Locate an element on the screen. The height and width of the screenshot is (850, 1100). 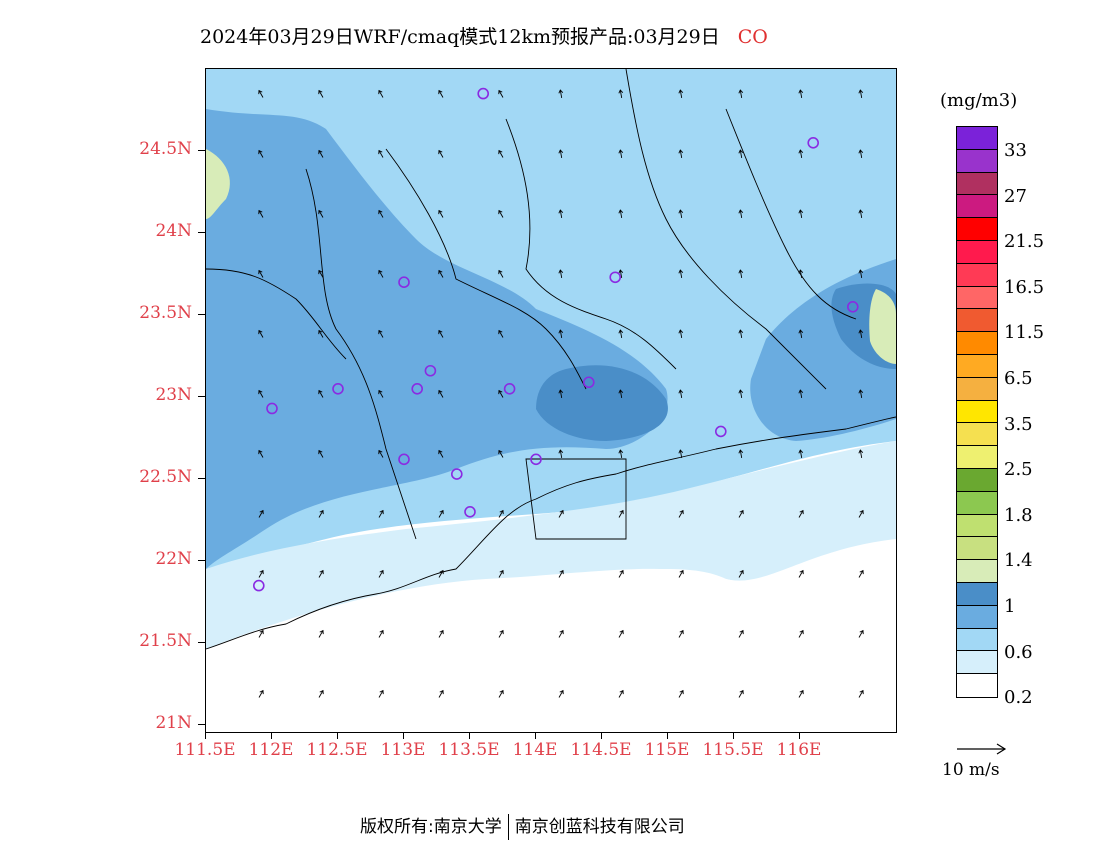
chart-title: 2024年03月29日WRF/cmaq模式12km预报产品:03月29日 CO is located at coordinates (484, 35).